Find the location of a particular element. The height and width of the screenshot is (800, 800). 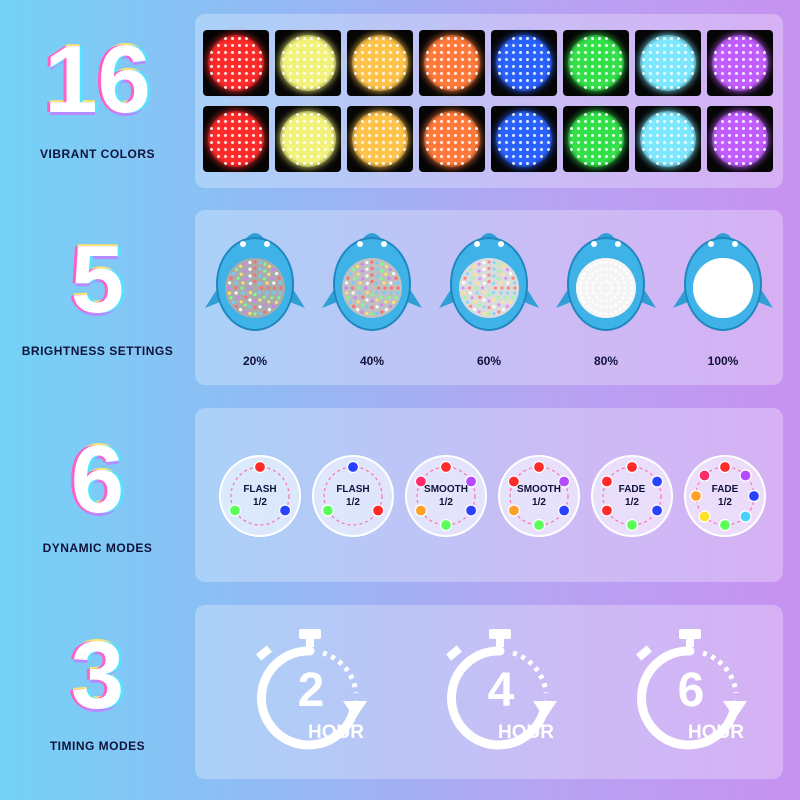

modes-count: 6 is located at coordinates (97, 479).